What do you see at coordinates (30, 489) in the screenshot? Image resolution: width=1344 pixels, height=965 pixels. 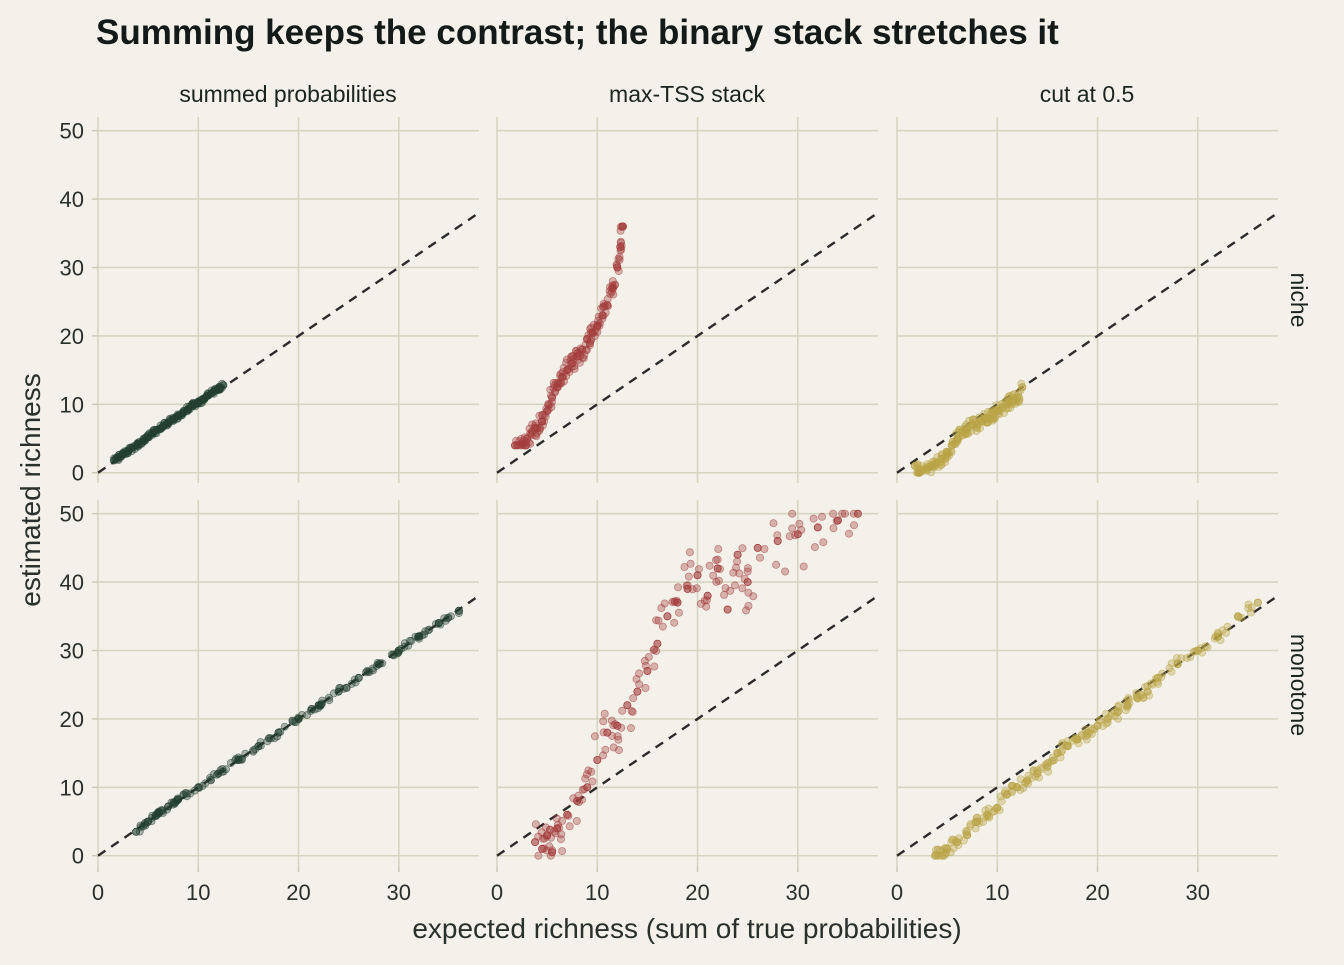 I see `y-axis-title: estimated richness` at bounding box center [30, 489].